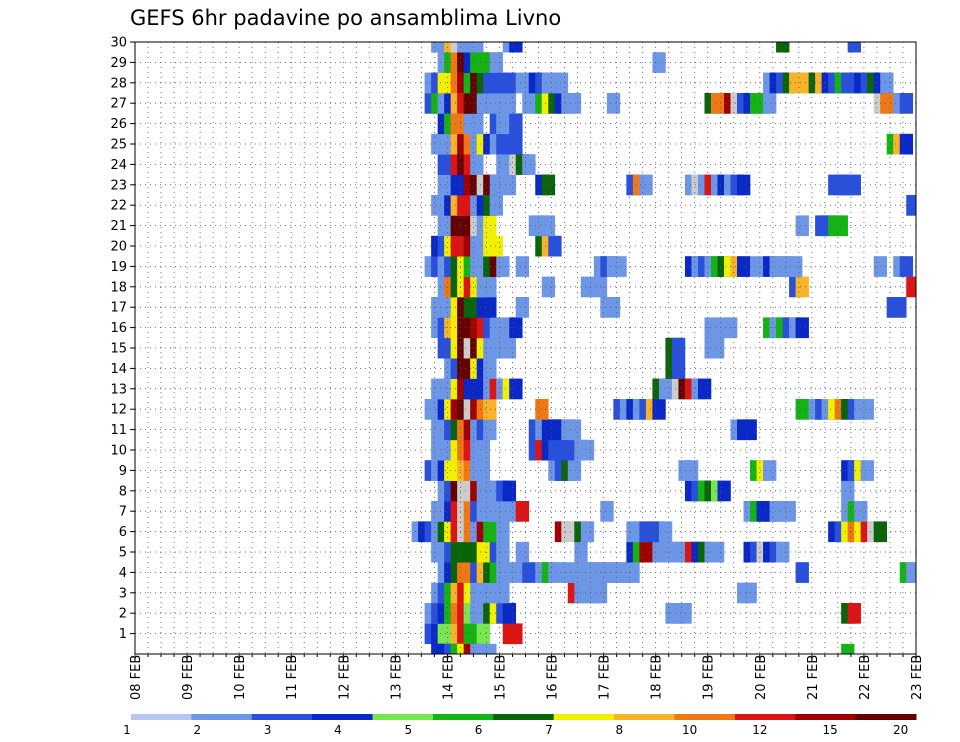  I want to click on x-tick-label: 14 FEB, so click(448, 677).